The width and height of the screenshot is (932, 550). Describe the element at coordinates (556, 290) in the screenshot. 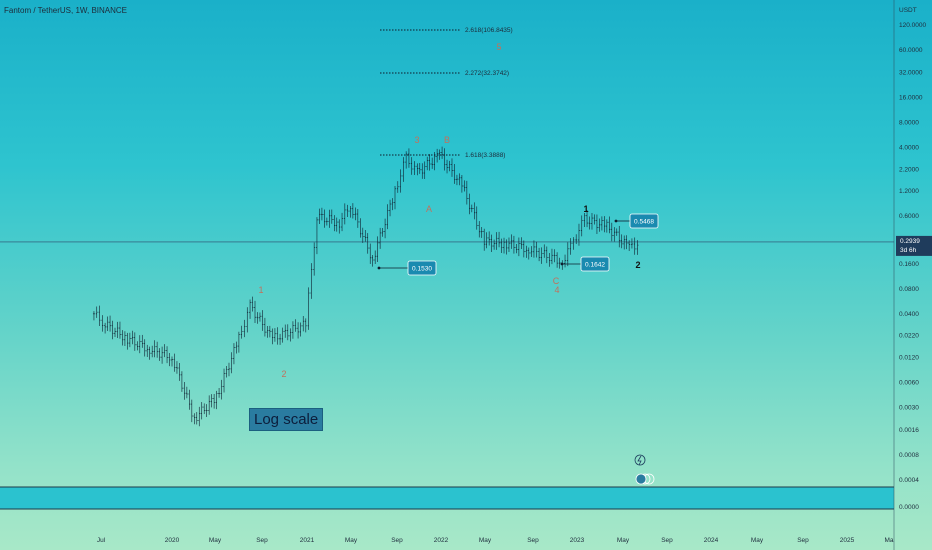

I see `wave-label: 4` at that location.